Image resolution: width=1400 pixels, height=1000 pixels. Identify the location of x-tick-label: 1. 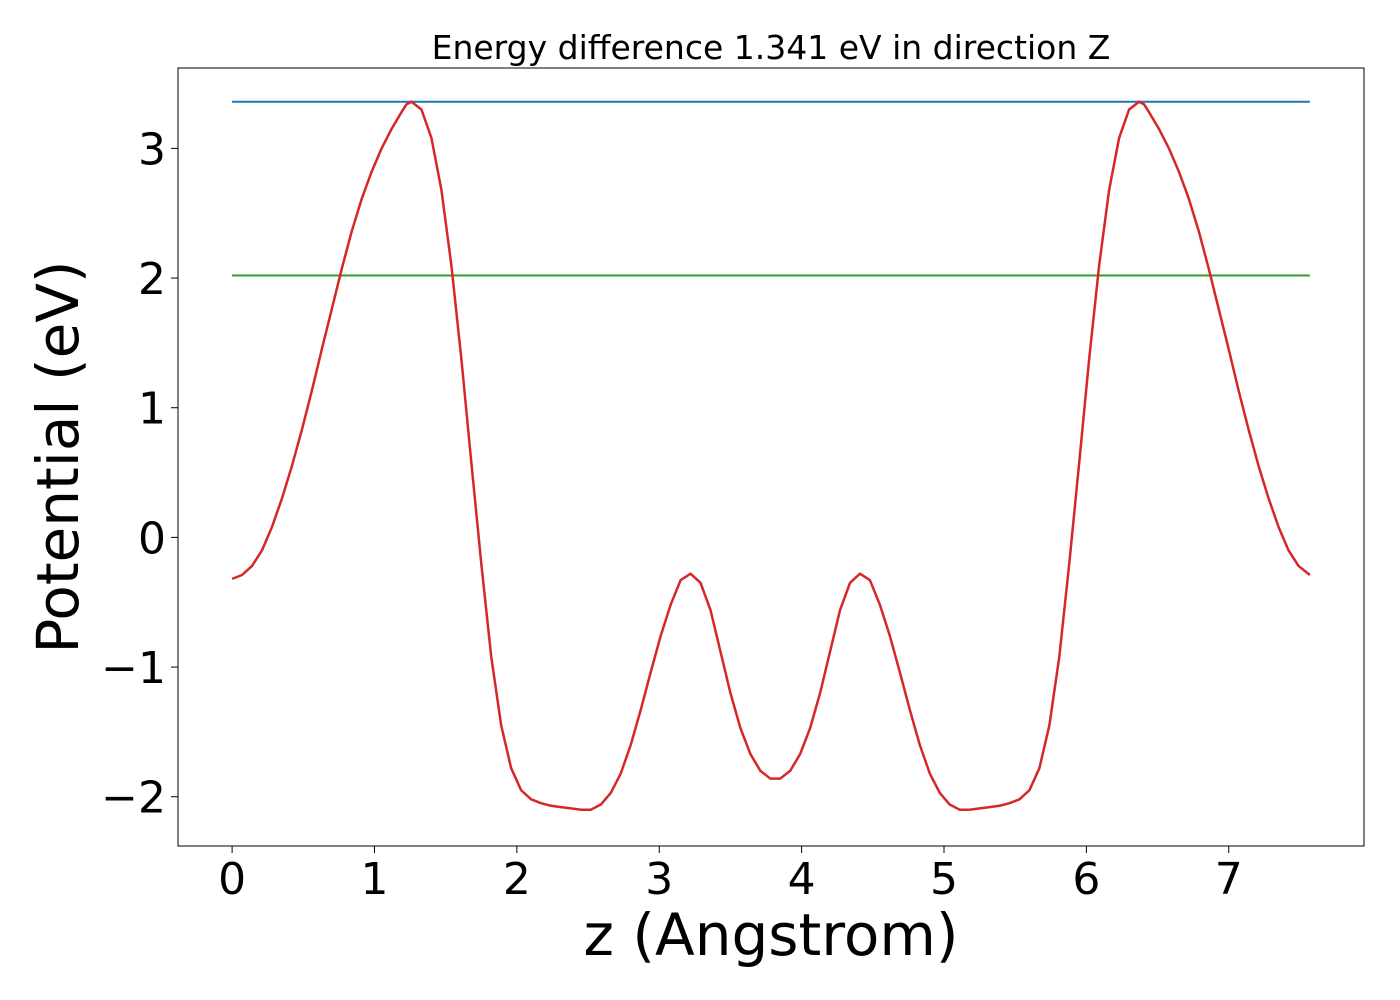
(374, 879).